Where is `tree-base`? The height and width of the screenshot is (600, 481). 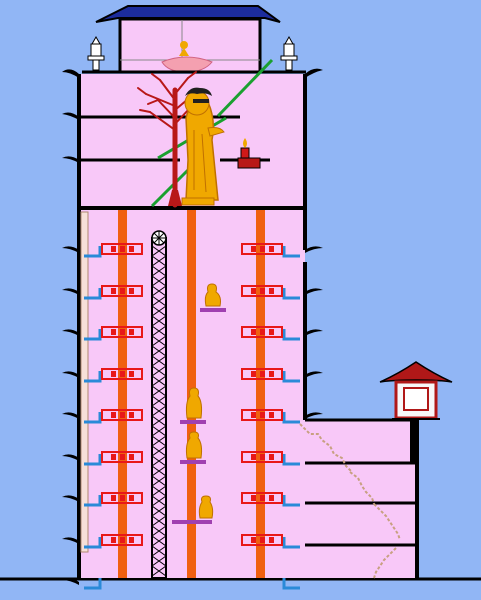
tree-base is located at coordinates (175, 198).